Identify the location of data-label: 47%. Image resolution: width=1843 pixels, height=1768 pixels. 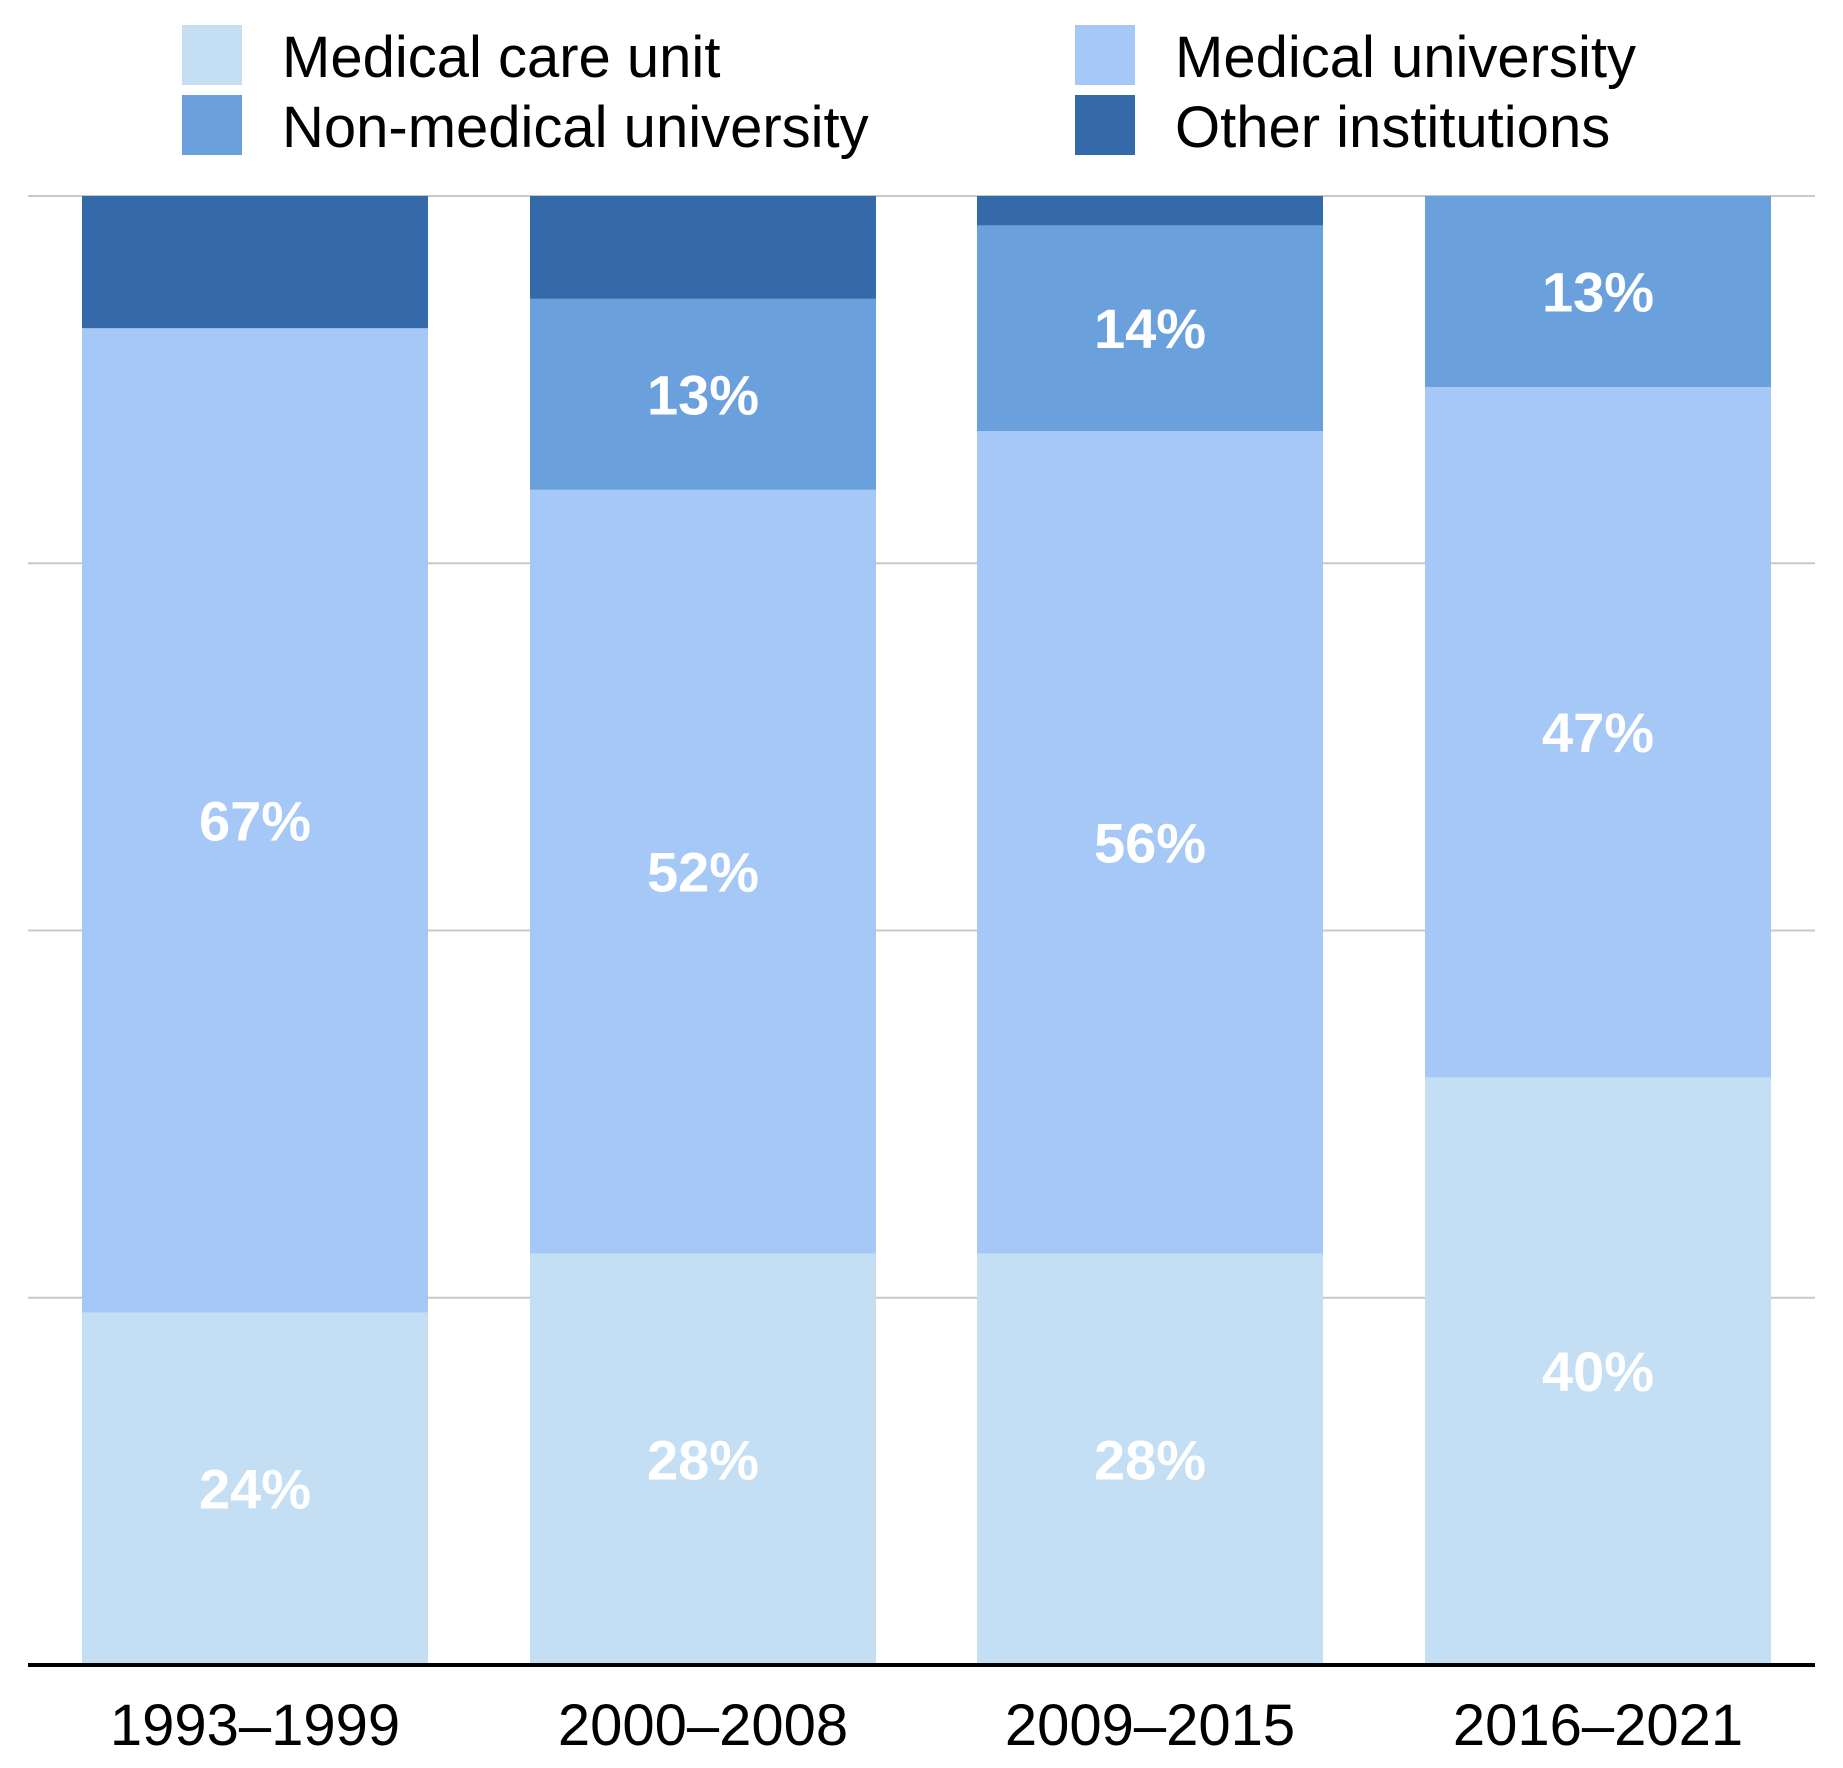
(1598, 732).